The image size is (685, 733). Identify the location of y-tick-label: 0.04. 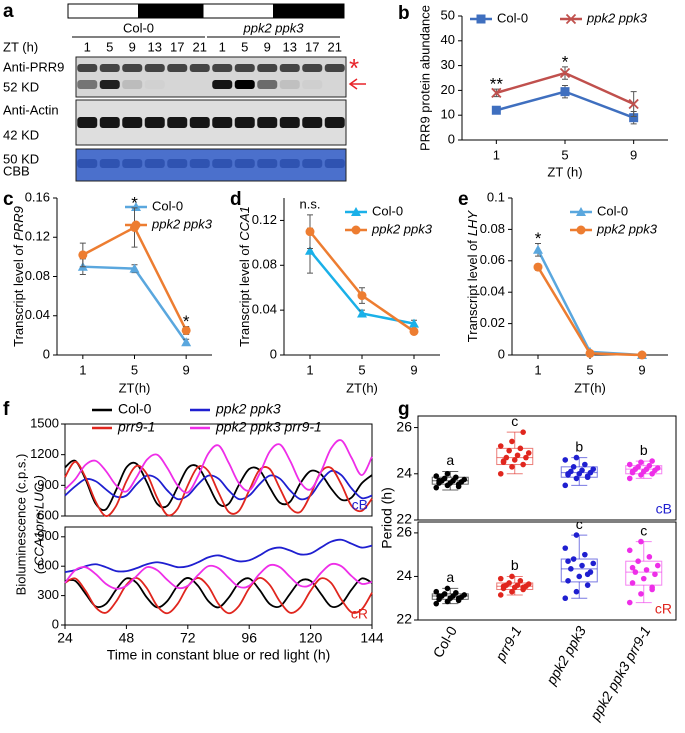
(264, 309).